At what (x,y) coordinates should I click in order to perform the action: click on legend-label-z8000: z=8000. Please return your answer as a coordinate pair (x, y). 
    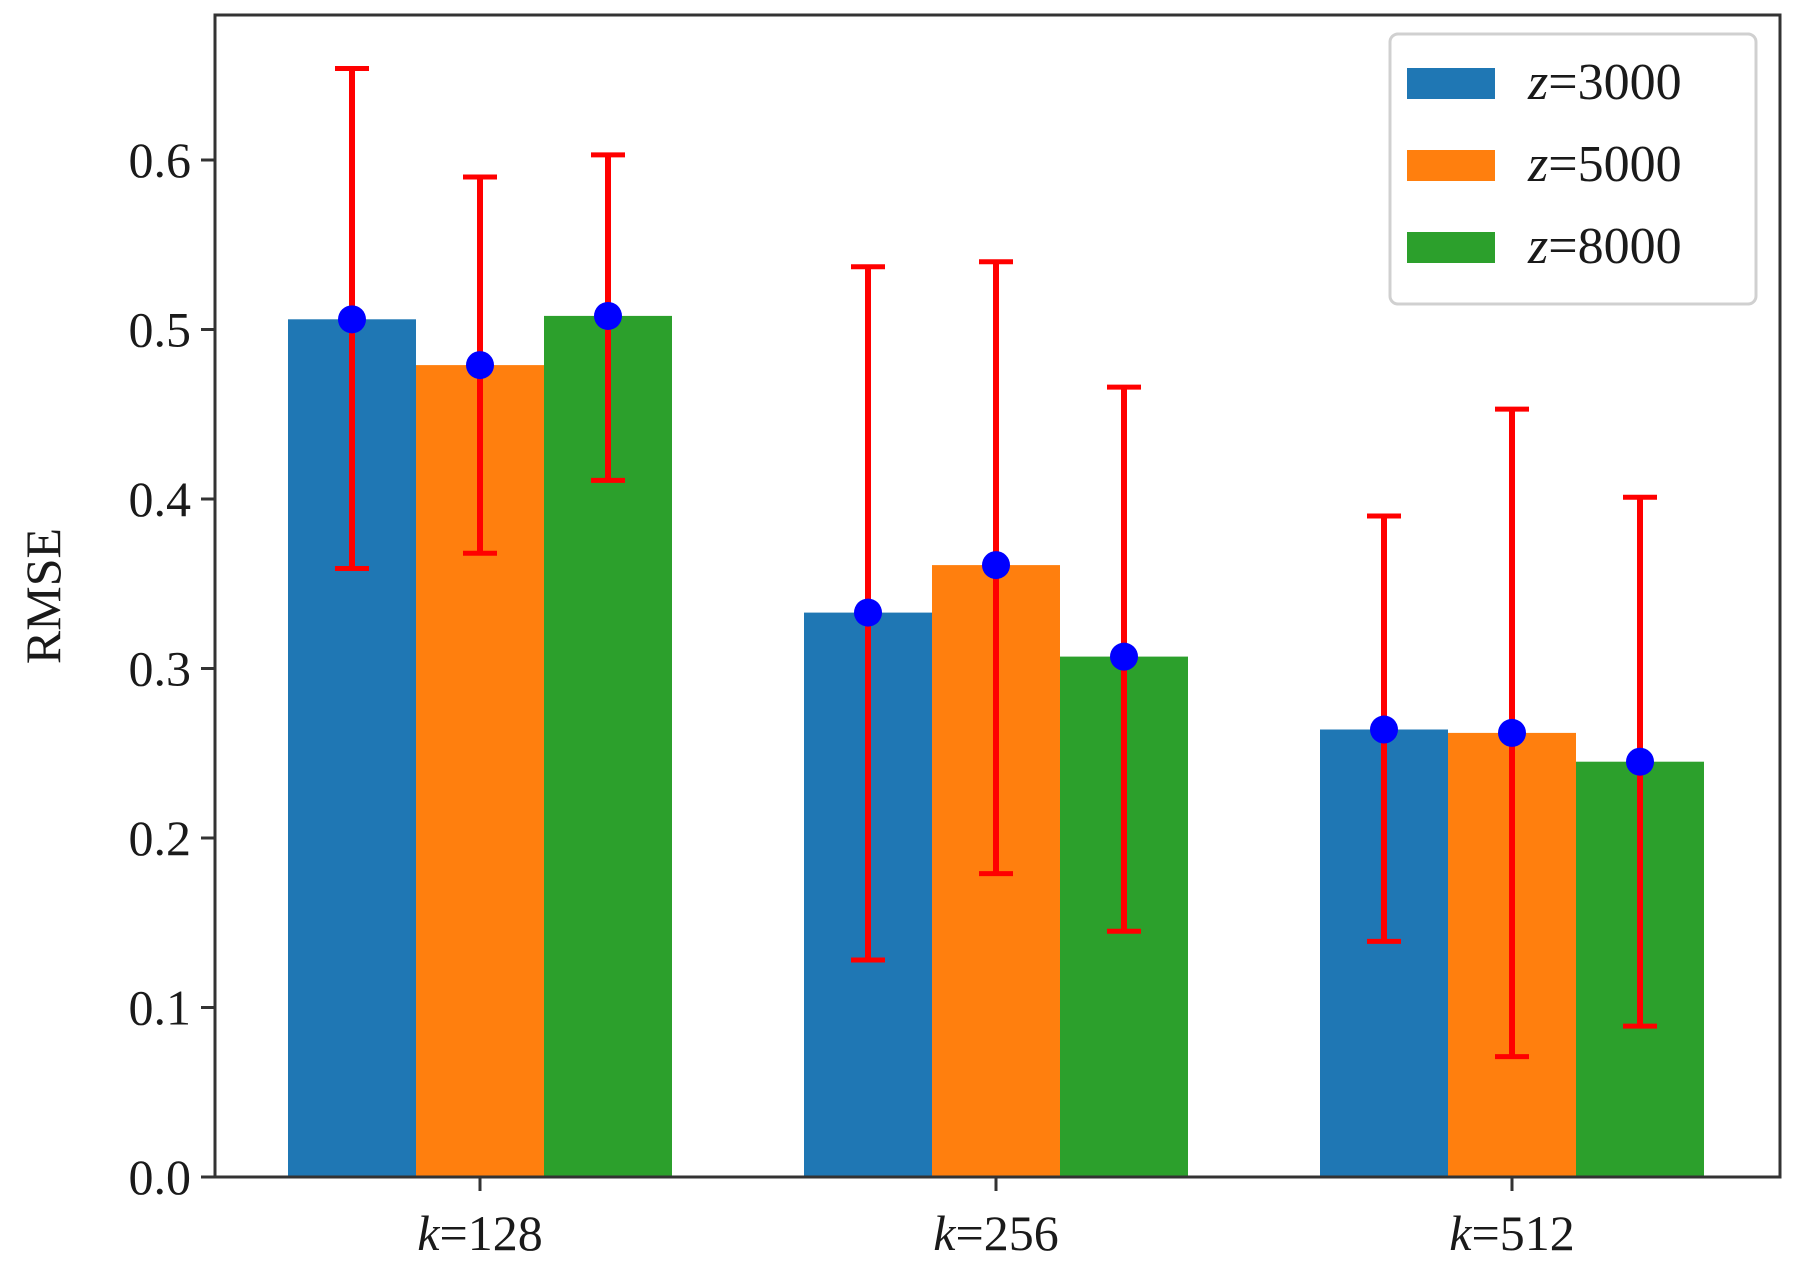
    Looking at the image, I should click on (1604, 246).